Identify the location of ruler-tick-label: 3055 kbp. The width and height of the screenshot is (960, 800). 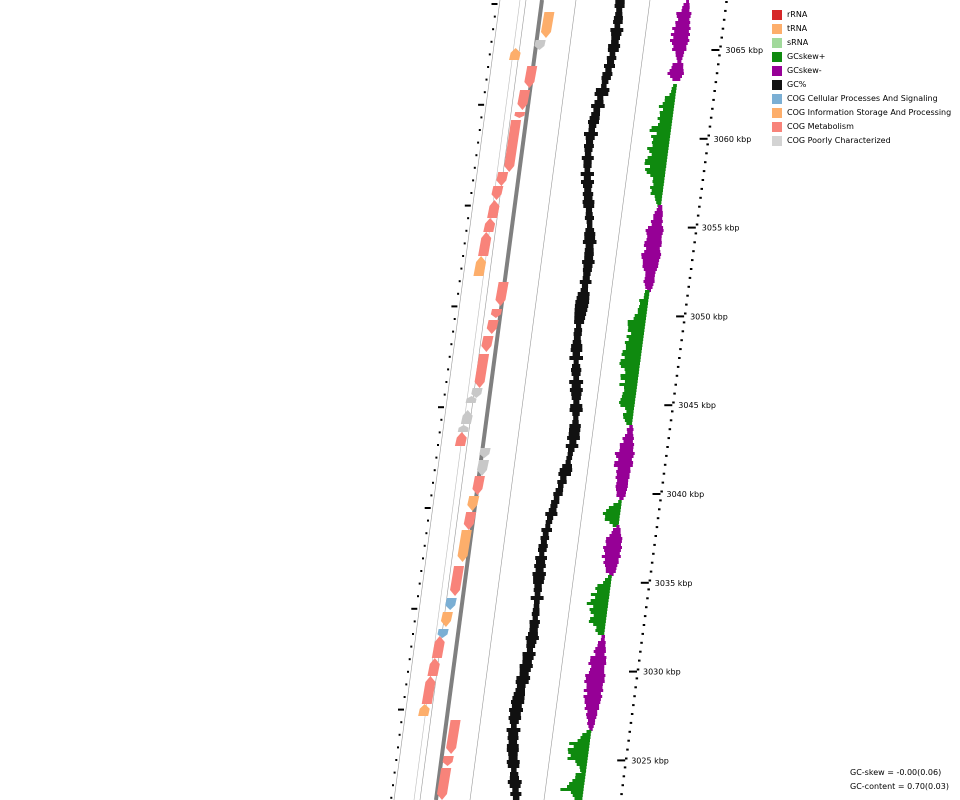
(721, 228).